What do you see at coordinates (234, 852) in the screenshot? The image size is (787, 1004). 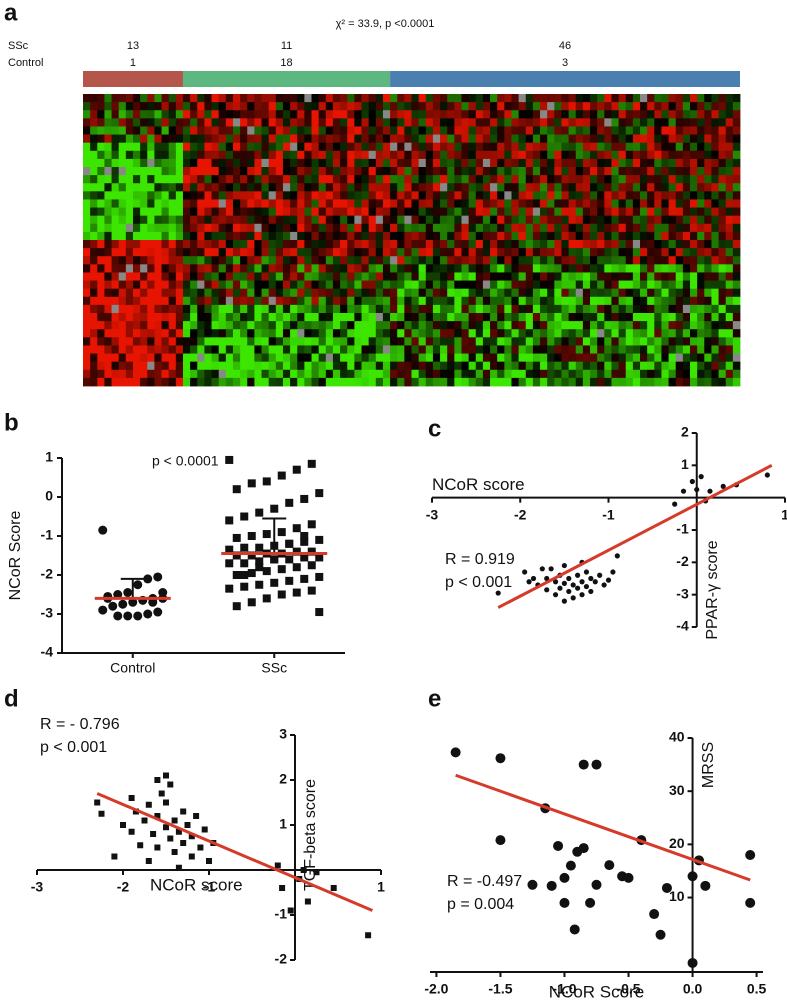 I see `fit-line` at bounding box center [234, 852].